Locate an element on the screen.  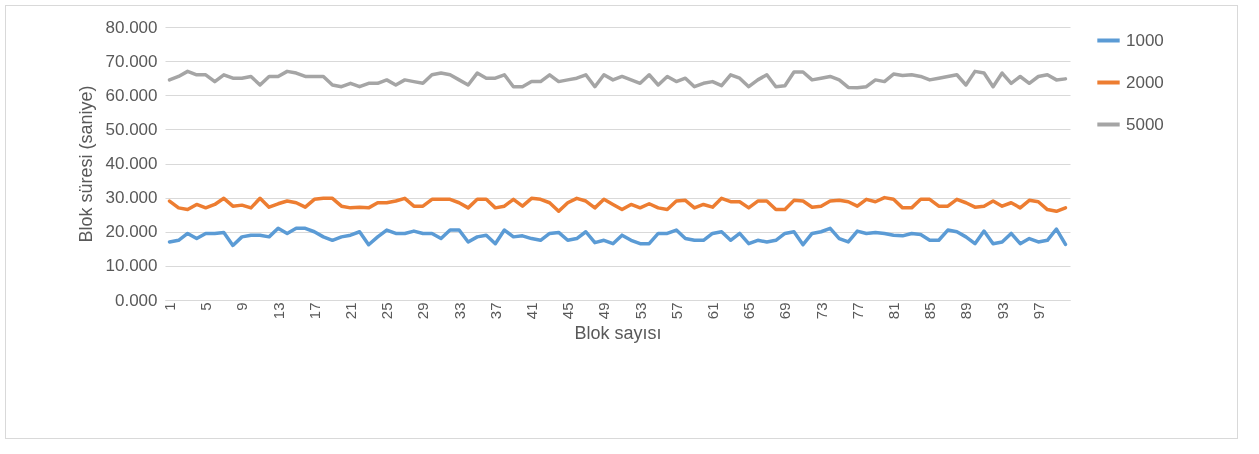
x-tick-label: 45 is located at coordinates (568, 311).